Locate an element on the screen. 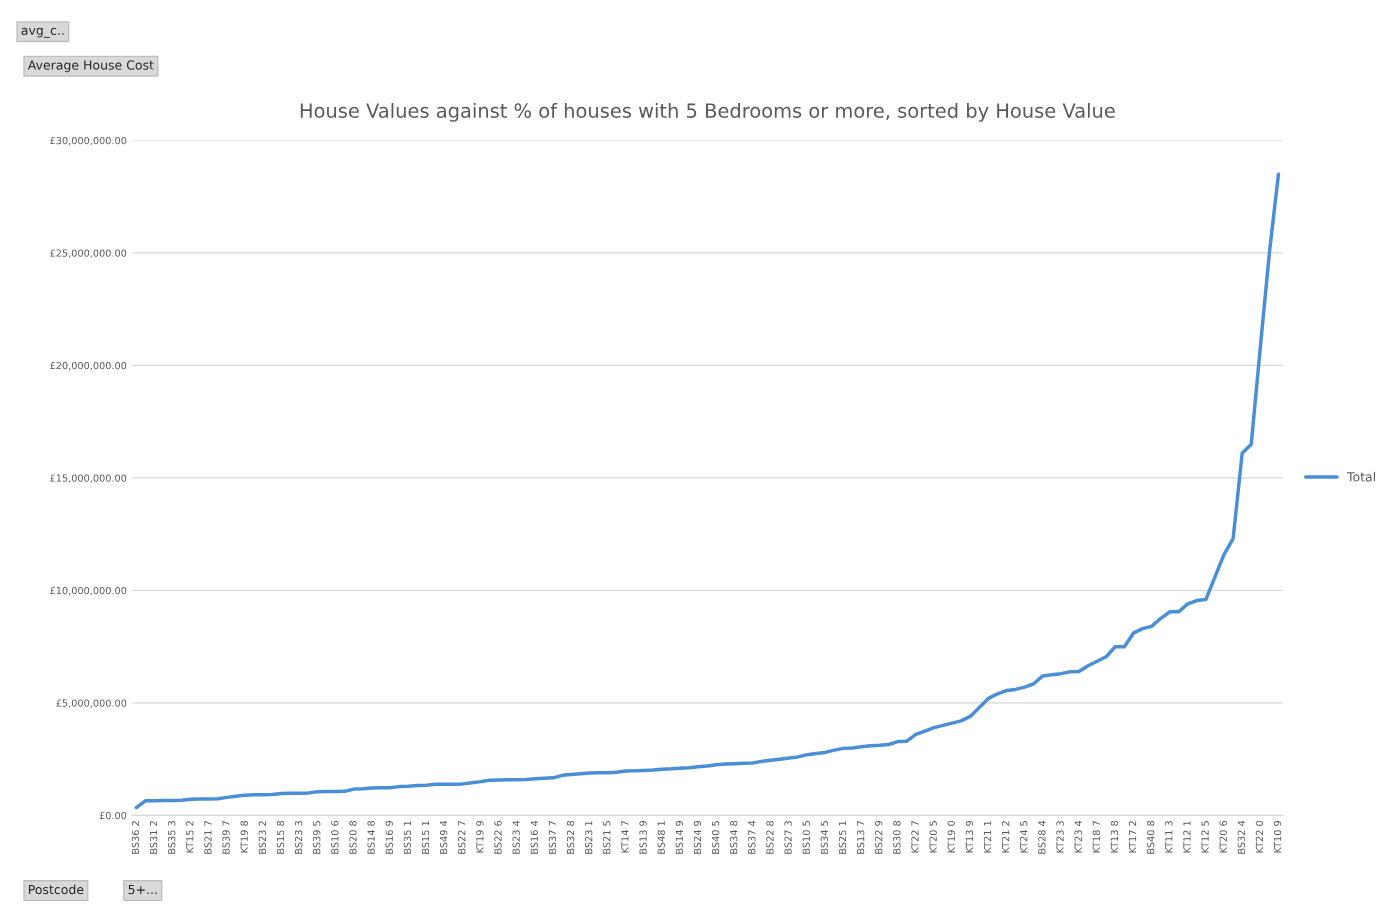 The width and height of the screenshot is (1387, 906). x-tick-label: KT20 5 is located at coordinates (933, 837).